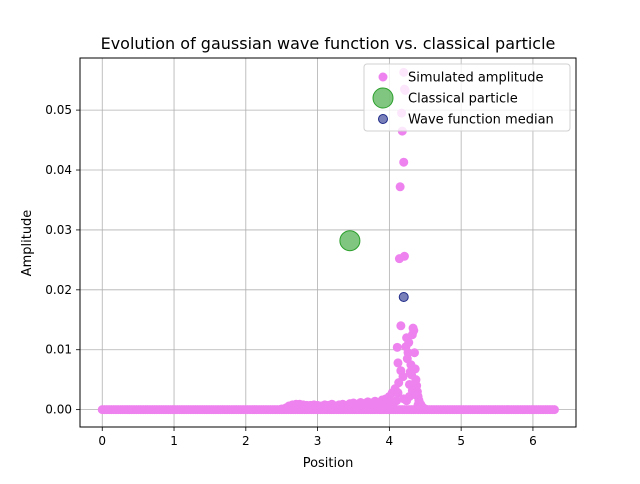 This screenshot has width=640, height=484. What do you see at coordinates (58, 170) in the screenshot?
I see `y-tick-label: 0.04` at bounding box center [58, 170].